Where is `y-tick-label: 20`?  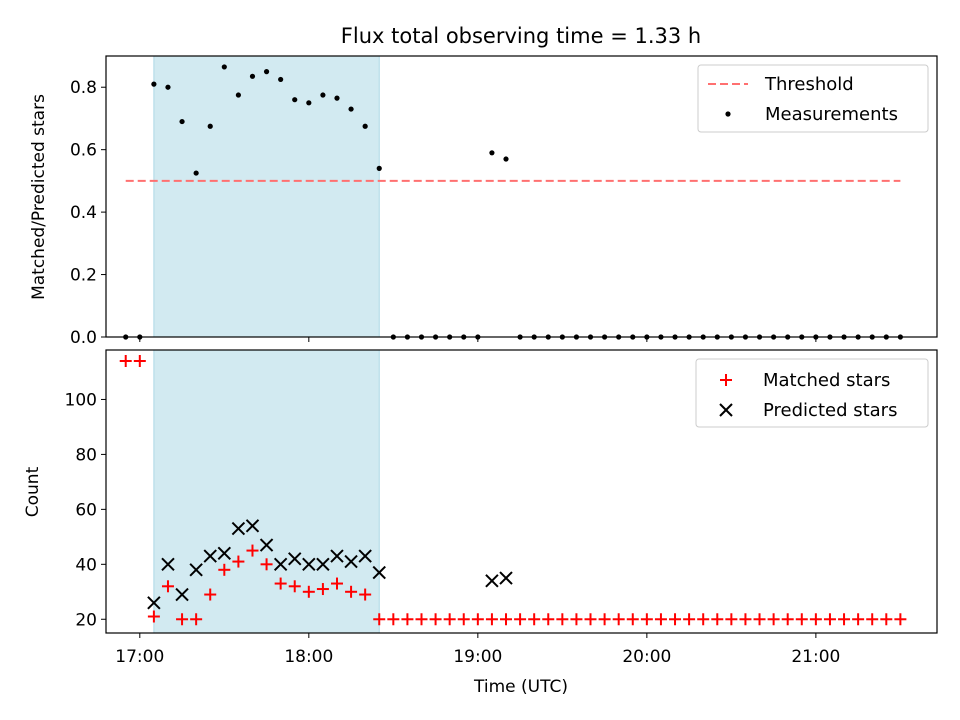 y-tick-label: 20 is located at coordinates (86, 620).